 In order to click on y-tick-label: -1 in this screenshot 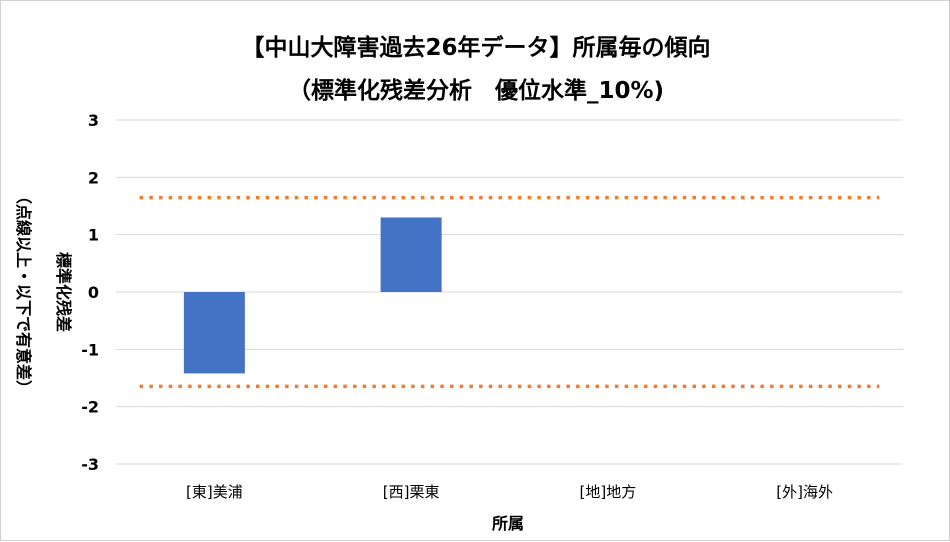, I will do `click(90, 349)`.